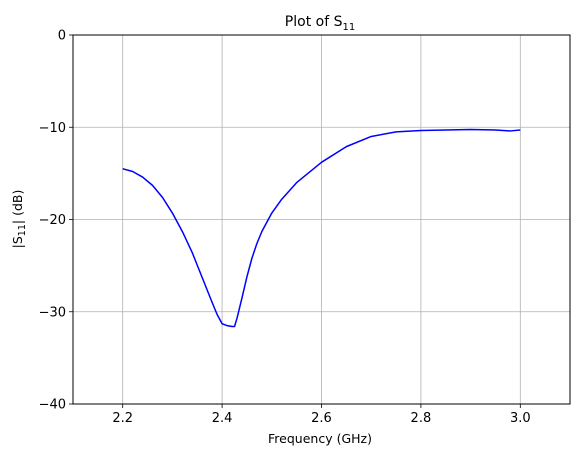 This screenshot has width=578, height=457. Describe the element at coordinates (222, 418) in the screenshot. I see `x-tick-label: 2.4` at that location.